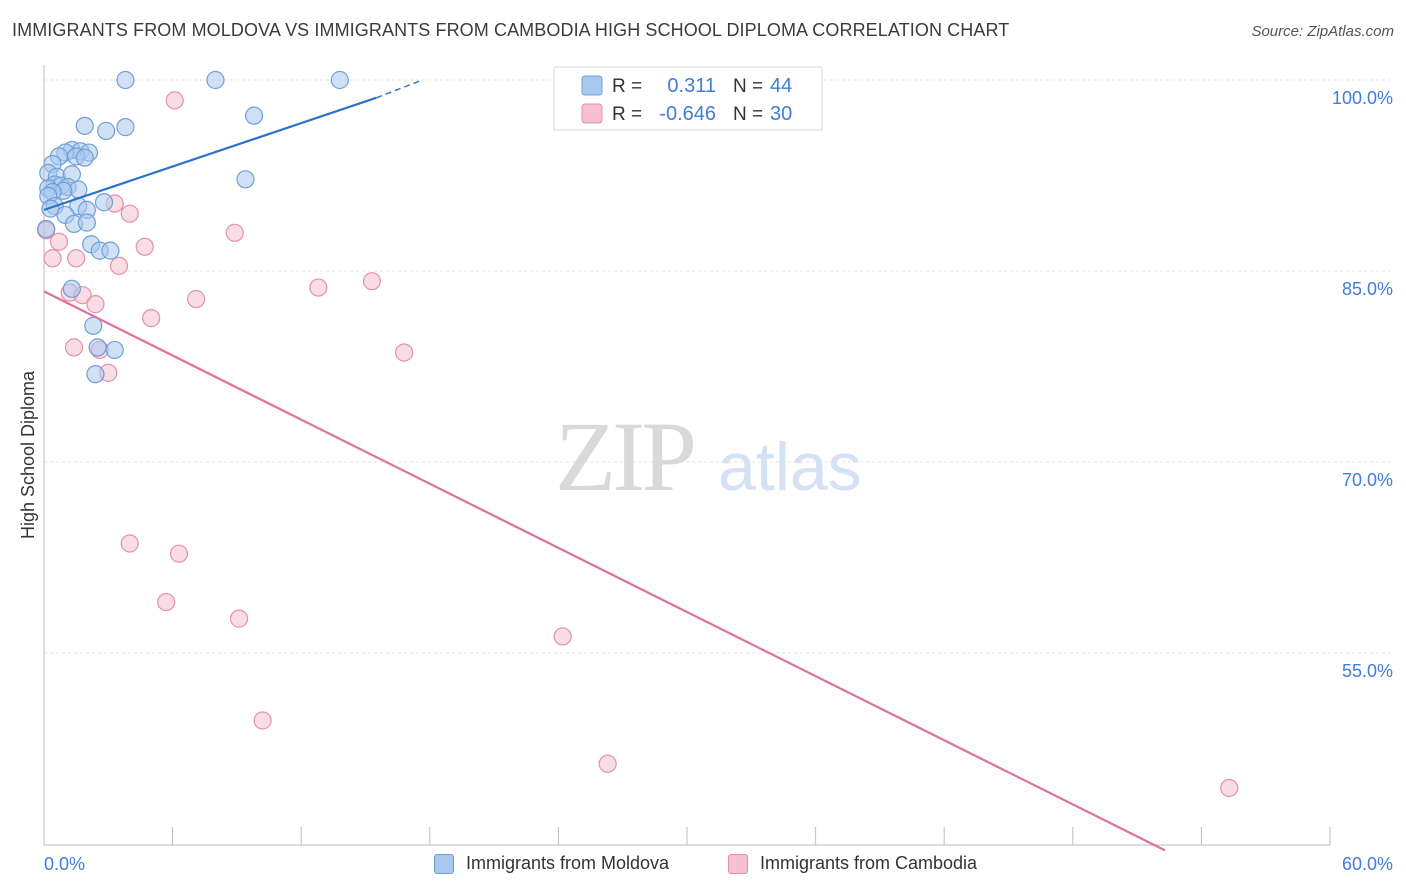 The height and width of the screenshot is (892, 1406). Describe the element at coordinates (688, 98) in the screenshot. I see `correlation-legend: R = 0.311 N = 44 R = -0.646 N = 30` at that location.